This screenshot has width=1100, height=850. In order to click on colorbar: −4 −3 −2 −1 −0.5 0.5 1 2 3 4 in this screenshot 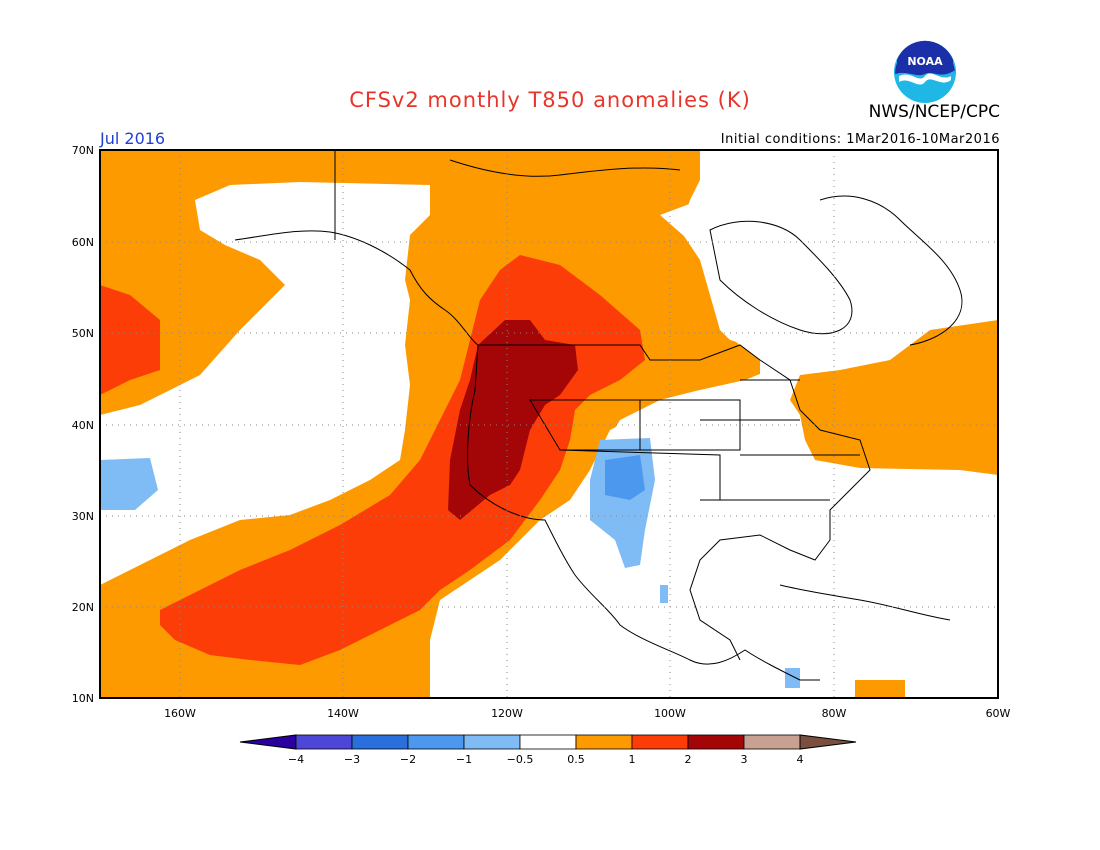, I will do `click(548, 750)`.